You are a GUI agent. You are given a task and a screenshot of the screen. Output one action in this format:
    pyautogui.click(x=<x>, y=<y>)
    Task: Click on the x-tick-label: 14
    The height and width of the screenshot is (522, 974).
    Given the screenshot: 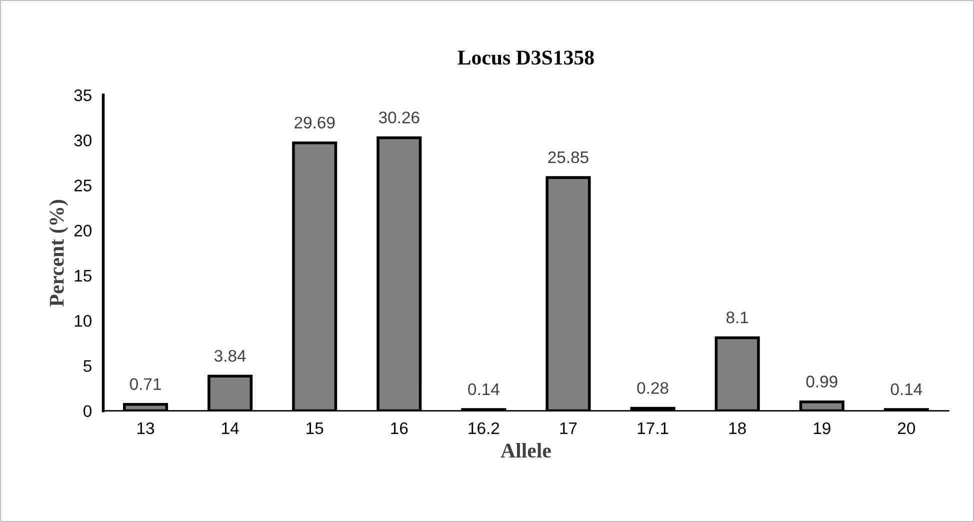 What is the action you would take?
    pyautogui.click(x=230, y=428)
    